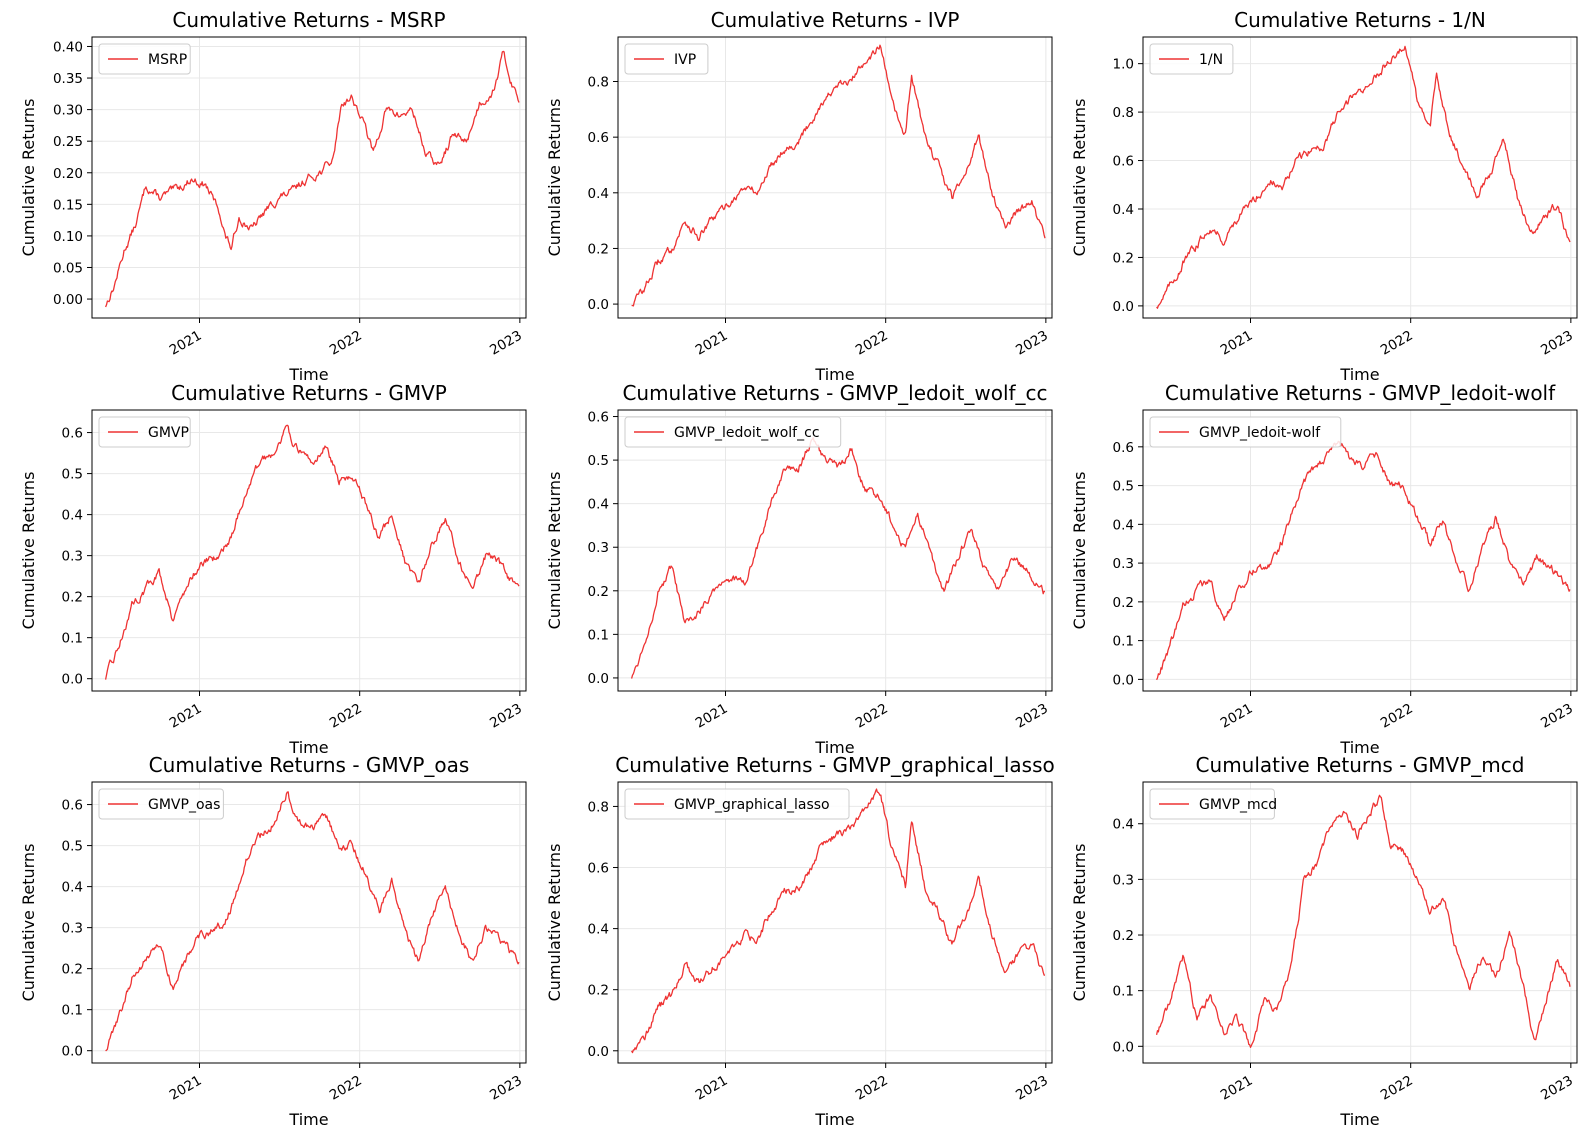 The width and height of the screenshot is (1590, 1128). What do you see at coordinates (1260, 433) in the screenshot?
I see `legend-label: GMVP_ledoit-wolf` at bounding box center [1260, 433].